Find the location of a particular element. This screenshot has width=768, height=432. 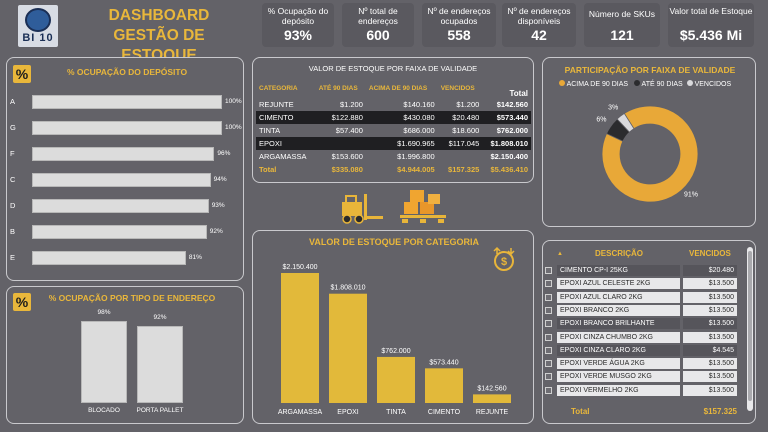

hbar-row: E 81% is located at coordinates (125, 258).